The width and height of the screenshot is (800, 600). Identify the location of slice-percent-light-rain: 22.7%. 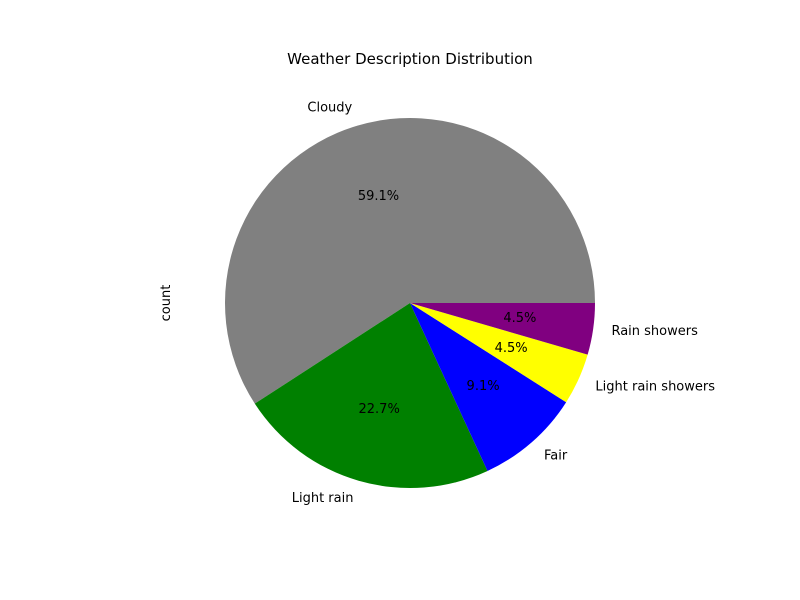
(379, 409).